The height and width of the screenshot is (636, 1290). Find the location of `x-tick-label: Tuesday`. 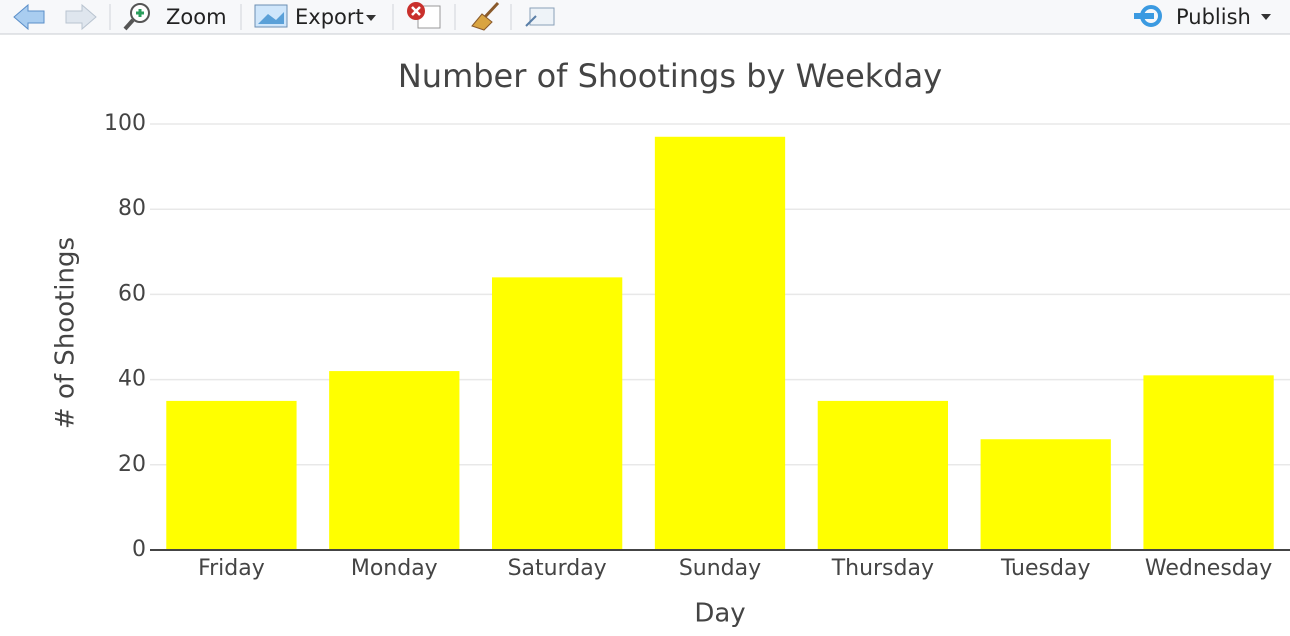

x-tick-label: Tuesday is located at coordinates (1045, 568).